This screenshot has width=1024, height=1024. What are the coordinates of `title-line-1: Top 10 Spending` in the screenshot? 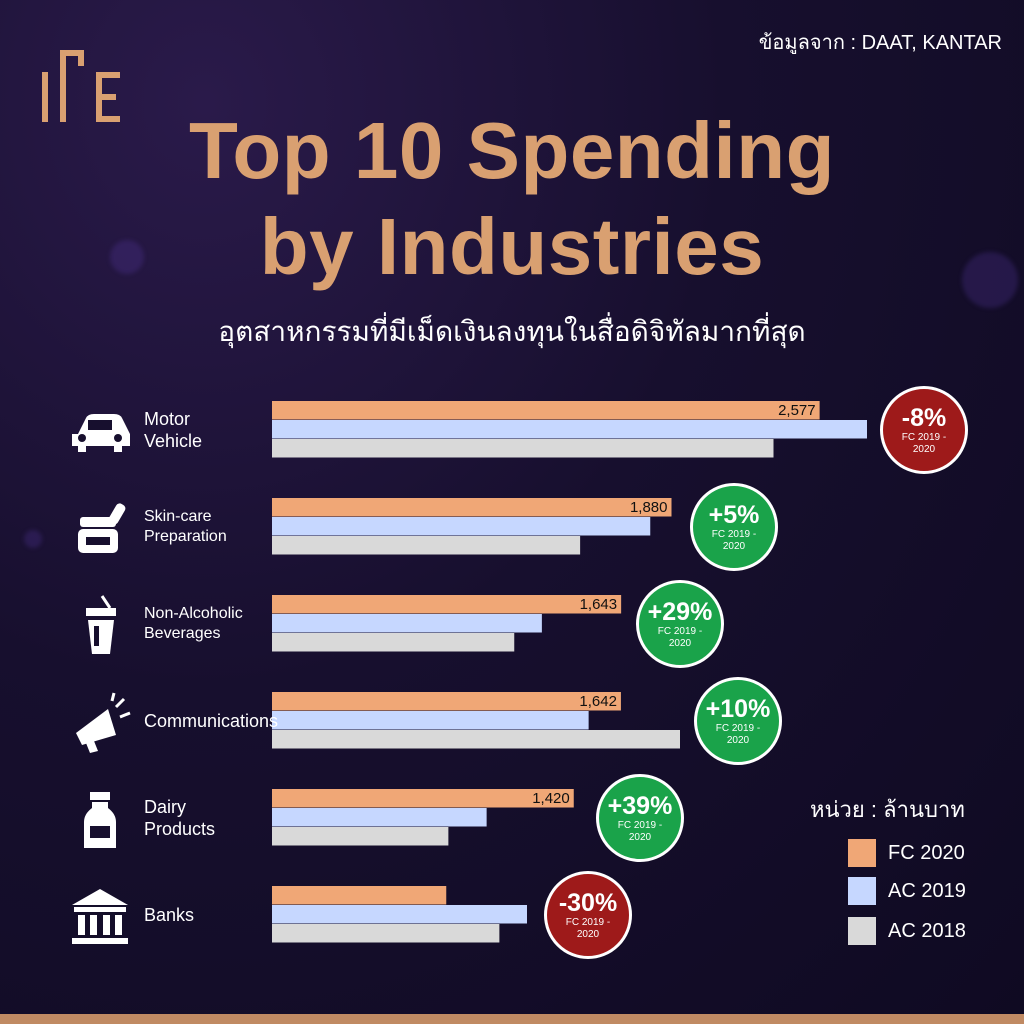 It's located at (511, 150).